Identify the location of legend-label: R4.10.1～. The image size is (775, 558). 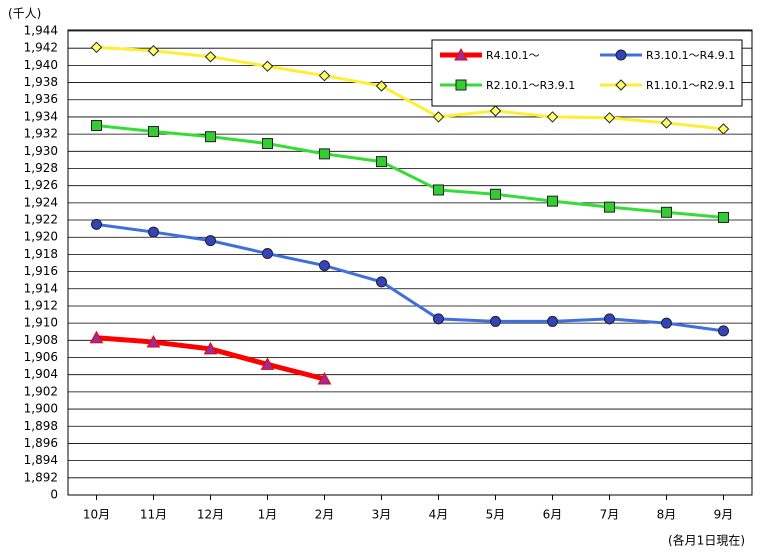
(513, 55).